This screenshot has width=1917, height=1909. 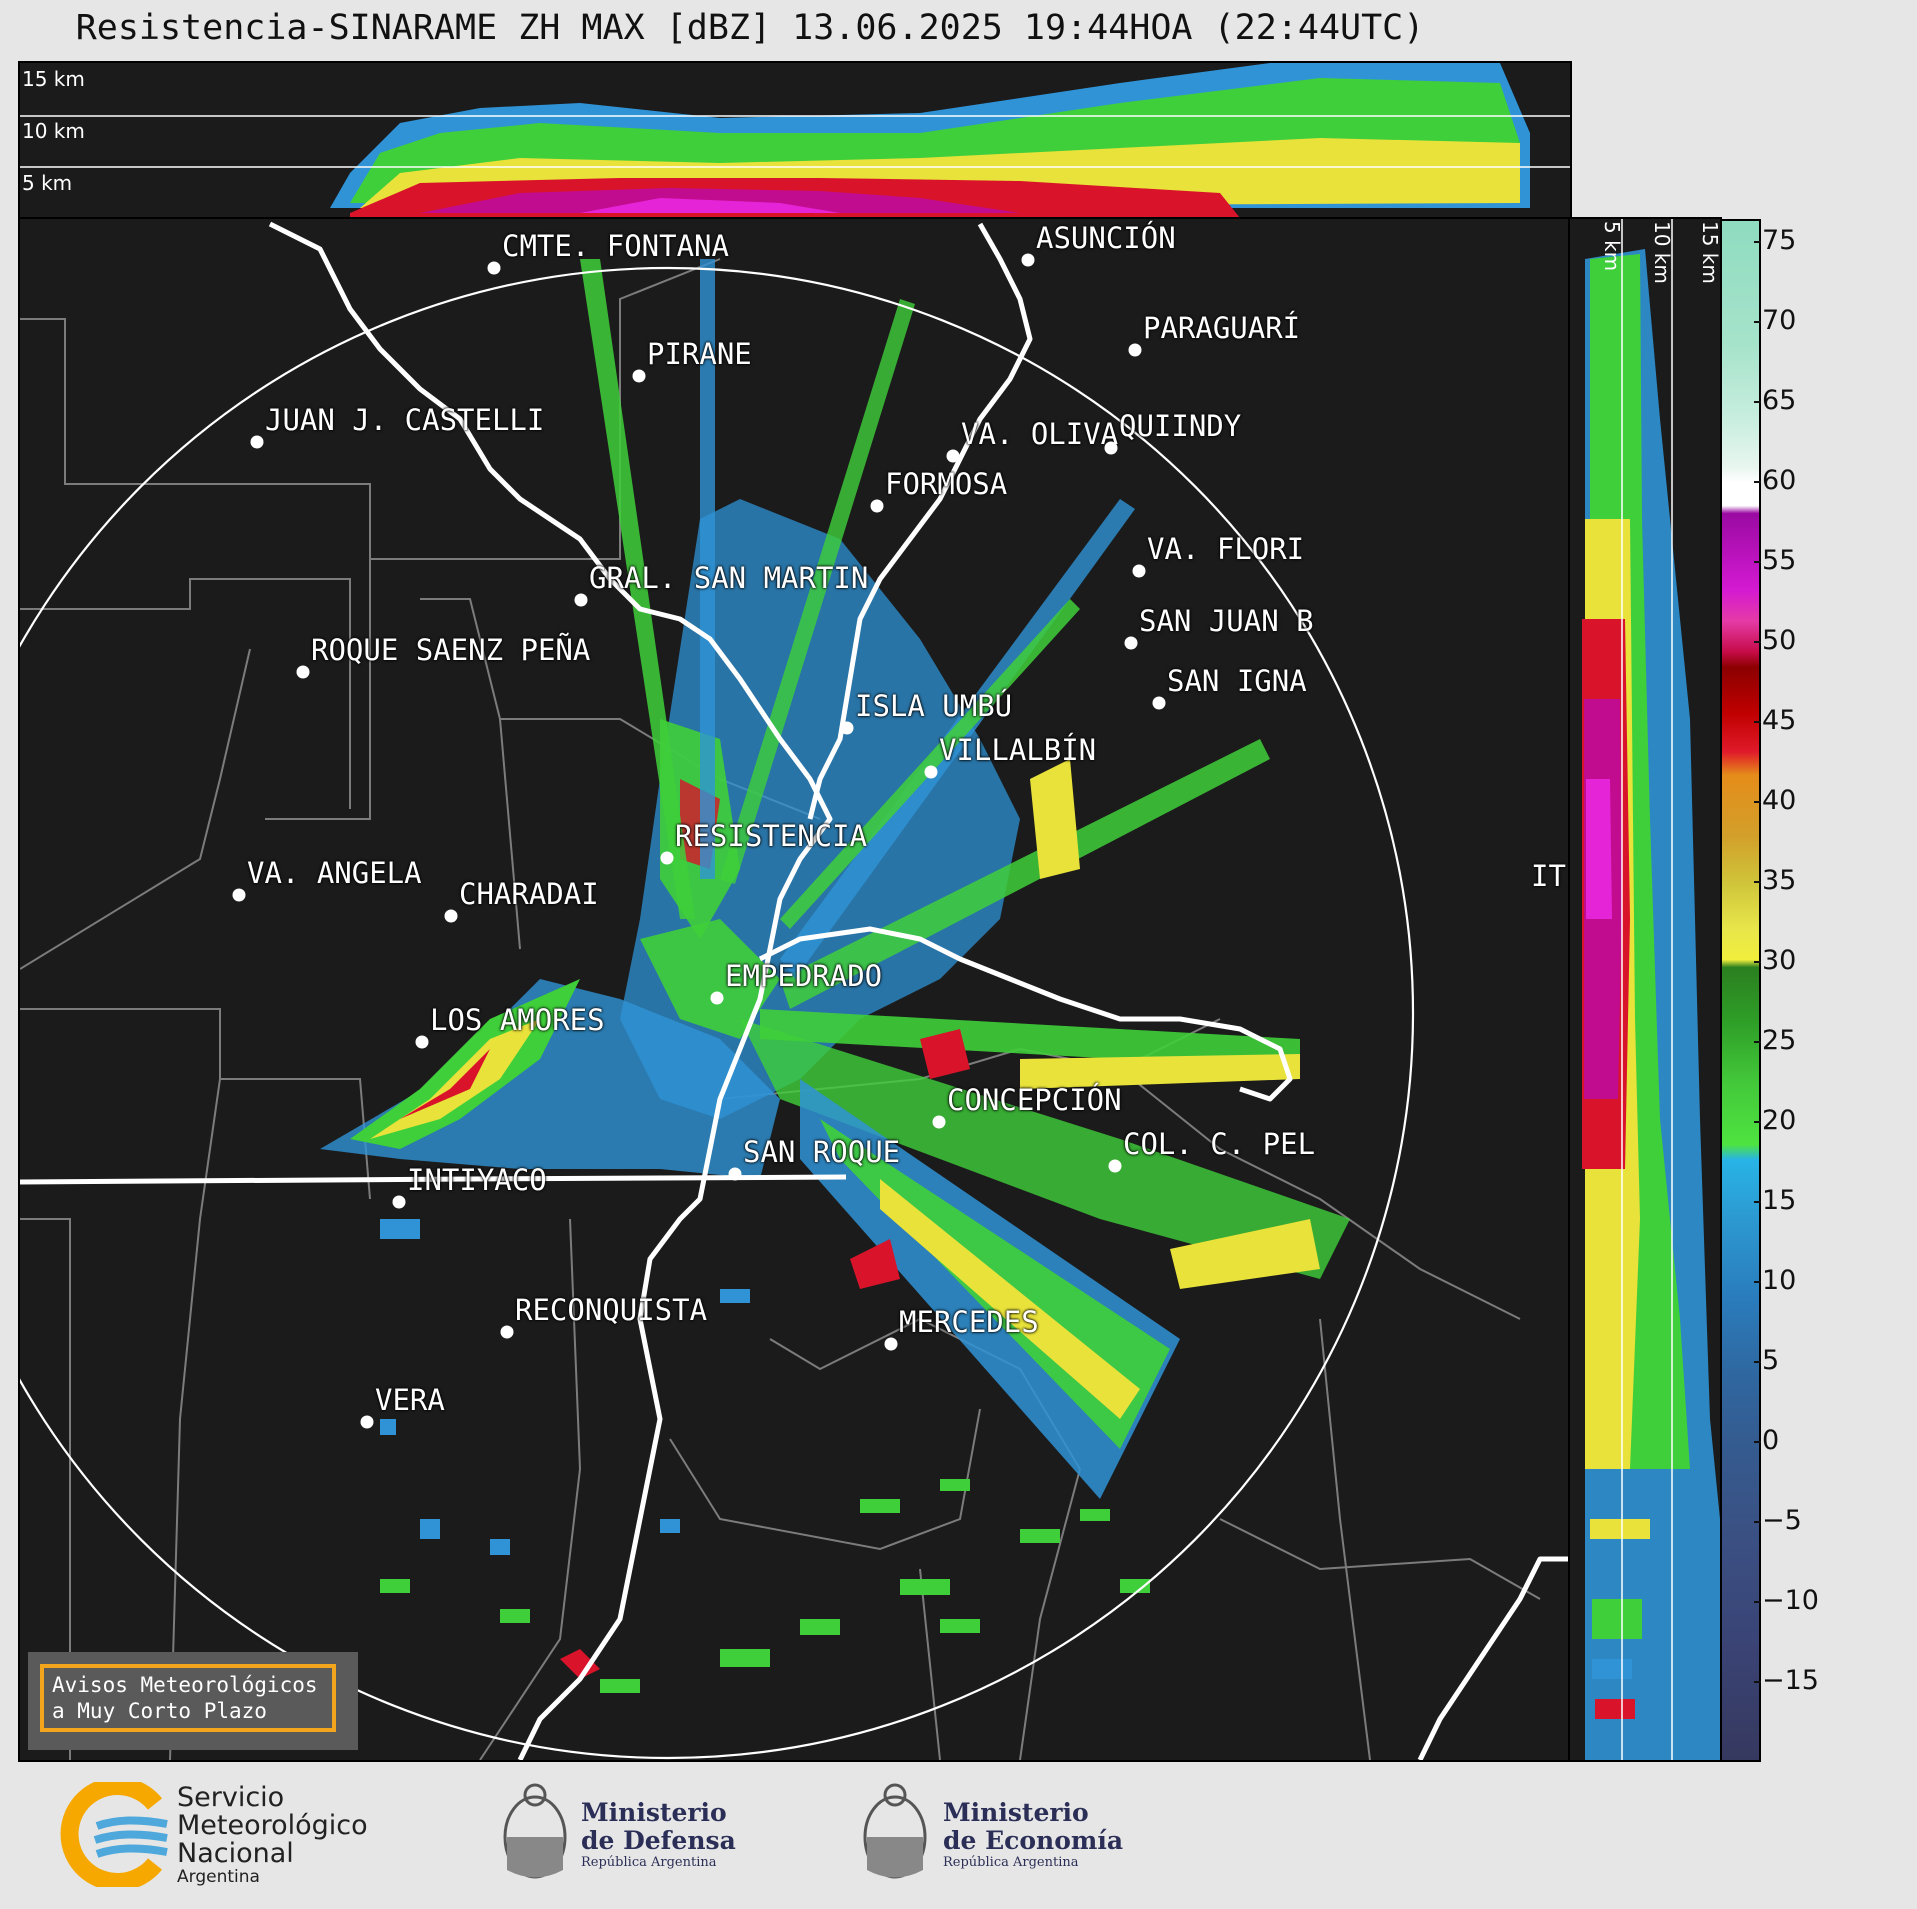 I want to click on city-label-san-roque: SAN ROQUE, so click(x=822, y=1152).